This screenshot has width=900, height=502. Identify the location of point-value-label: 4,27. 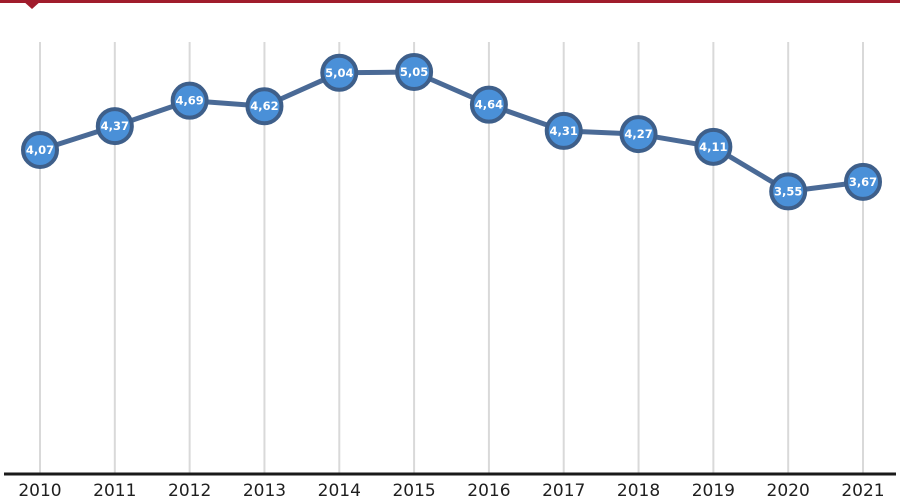
(638, 134).